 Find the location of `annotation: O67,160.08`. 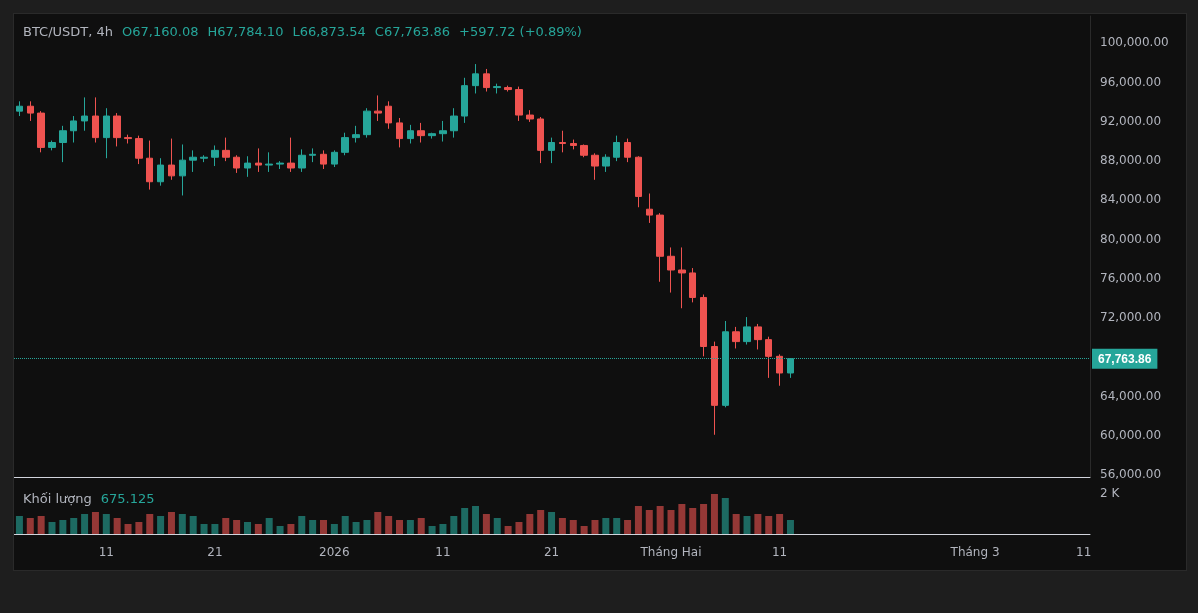

annotation: O67,160.08 is located at coordinates (160, 31).